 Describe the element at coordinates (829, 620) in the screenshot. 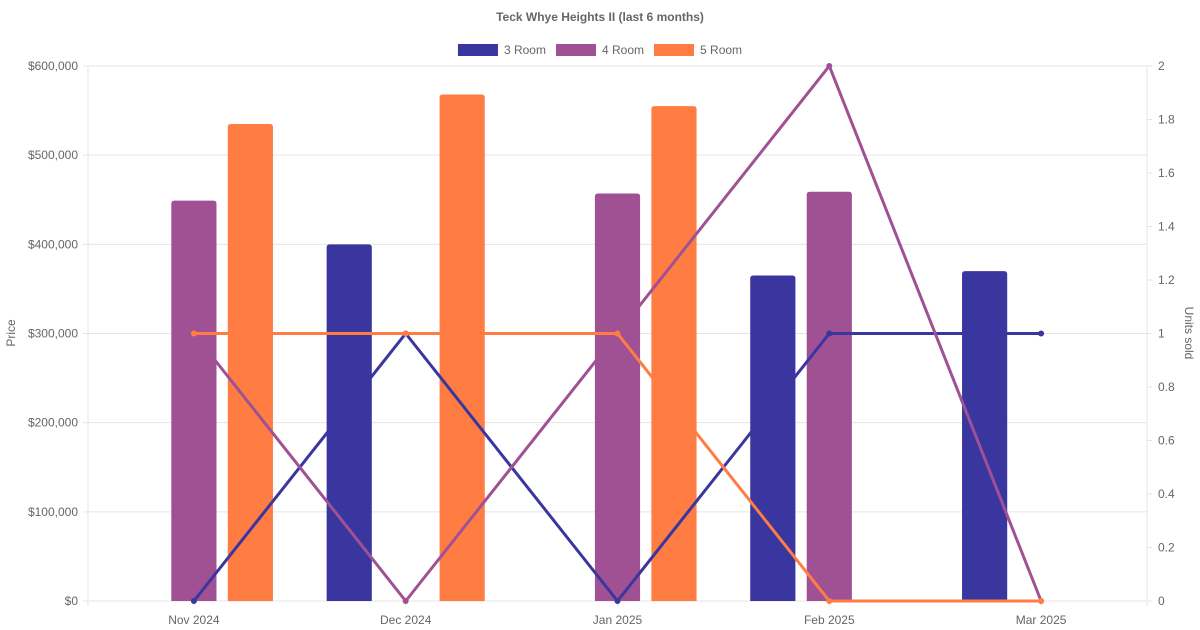

I see `x-tick-label: Feb 2025` at that location.